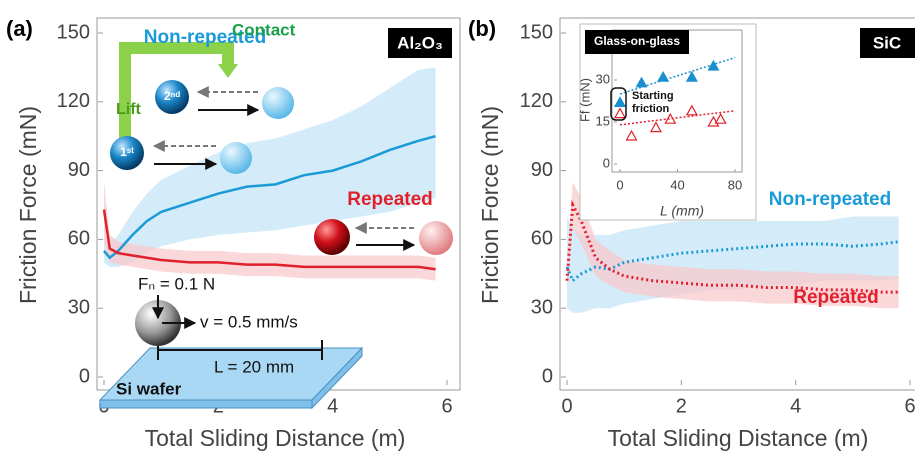 This screenshot has width=915, height=453. I want to click on material: Al₂O₃, so click(420, 42).